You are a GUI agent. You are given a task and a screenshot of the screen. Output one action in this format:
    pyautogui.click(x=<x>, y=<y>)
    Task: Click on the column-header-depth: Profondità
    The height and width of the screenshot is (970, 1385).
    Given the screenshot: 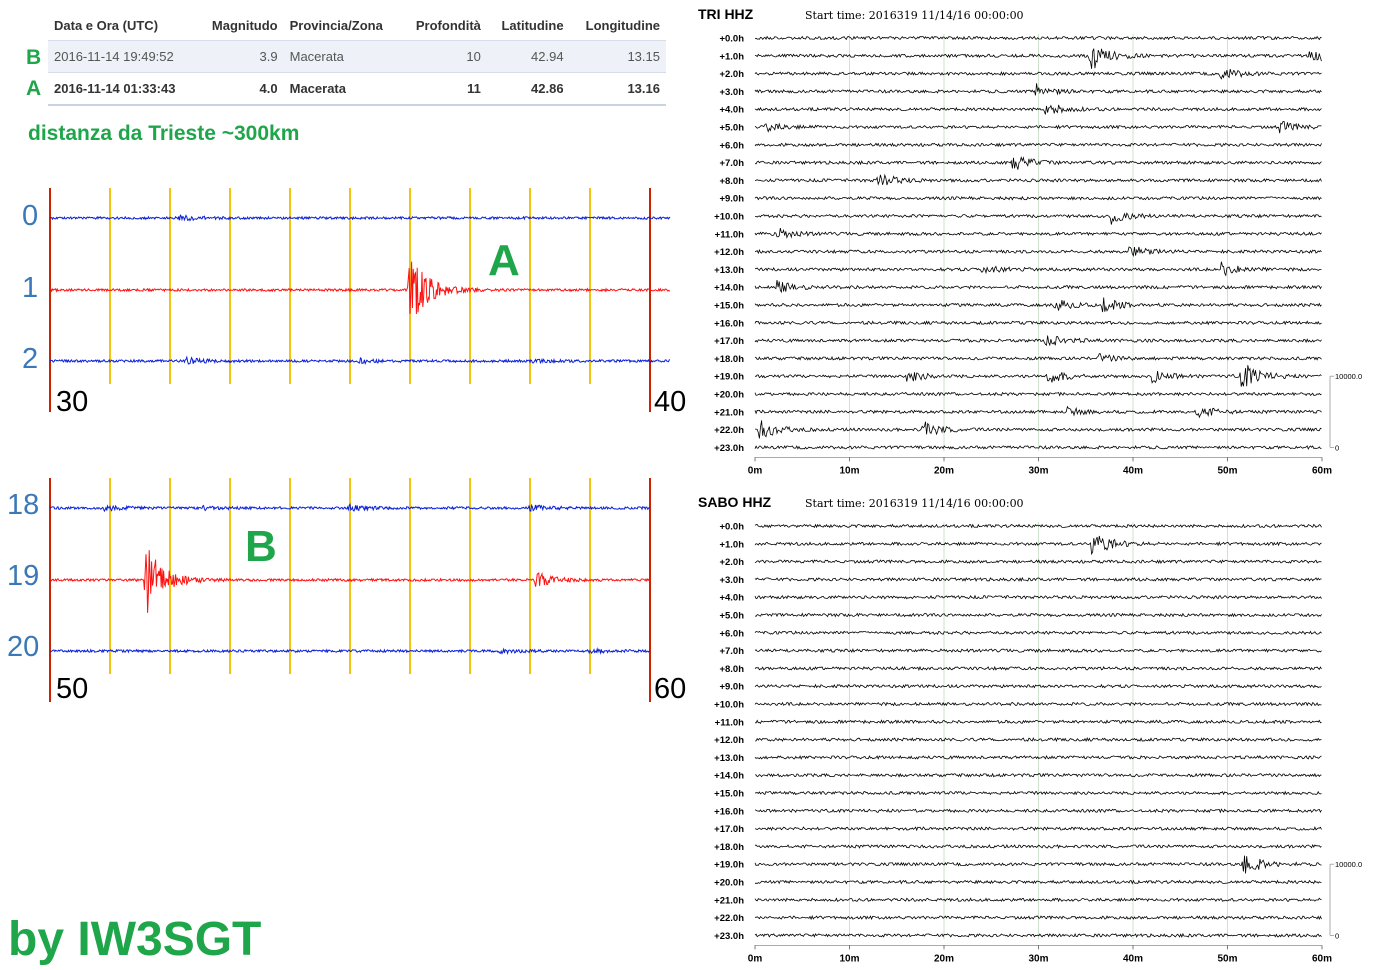 What is the action you would take?
    pyautogui.click(x=448, y=25)
    